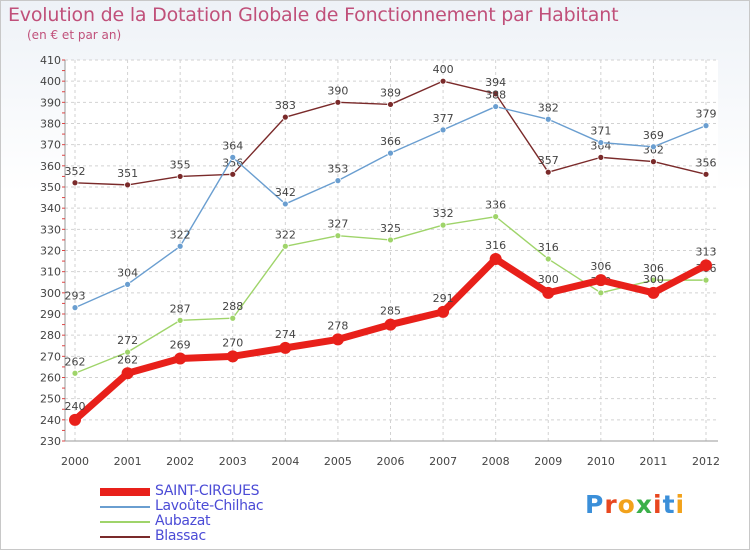 Image resolution: width=750 pixels, height=550 pixels. Describe the element at coordinates (232, 145) in the screenshot. I see `data-label-lavoute-chilhac: 364` at that location.